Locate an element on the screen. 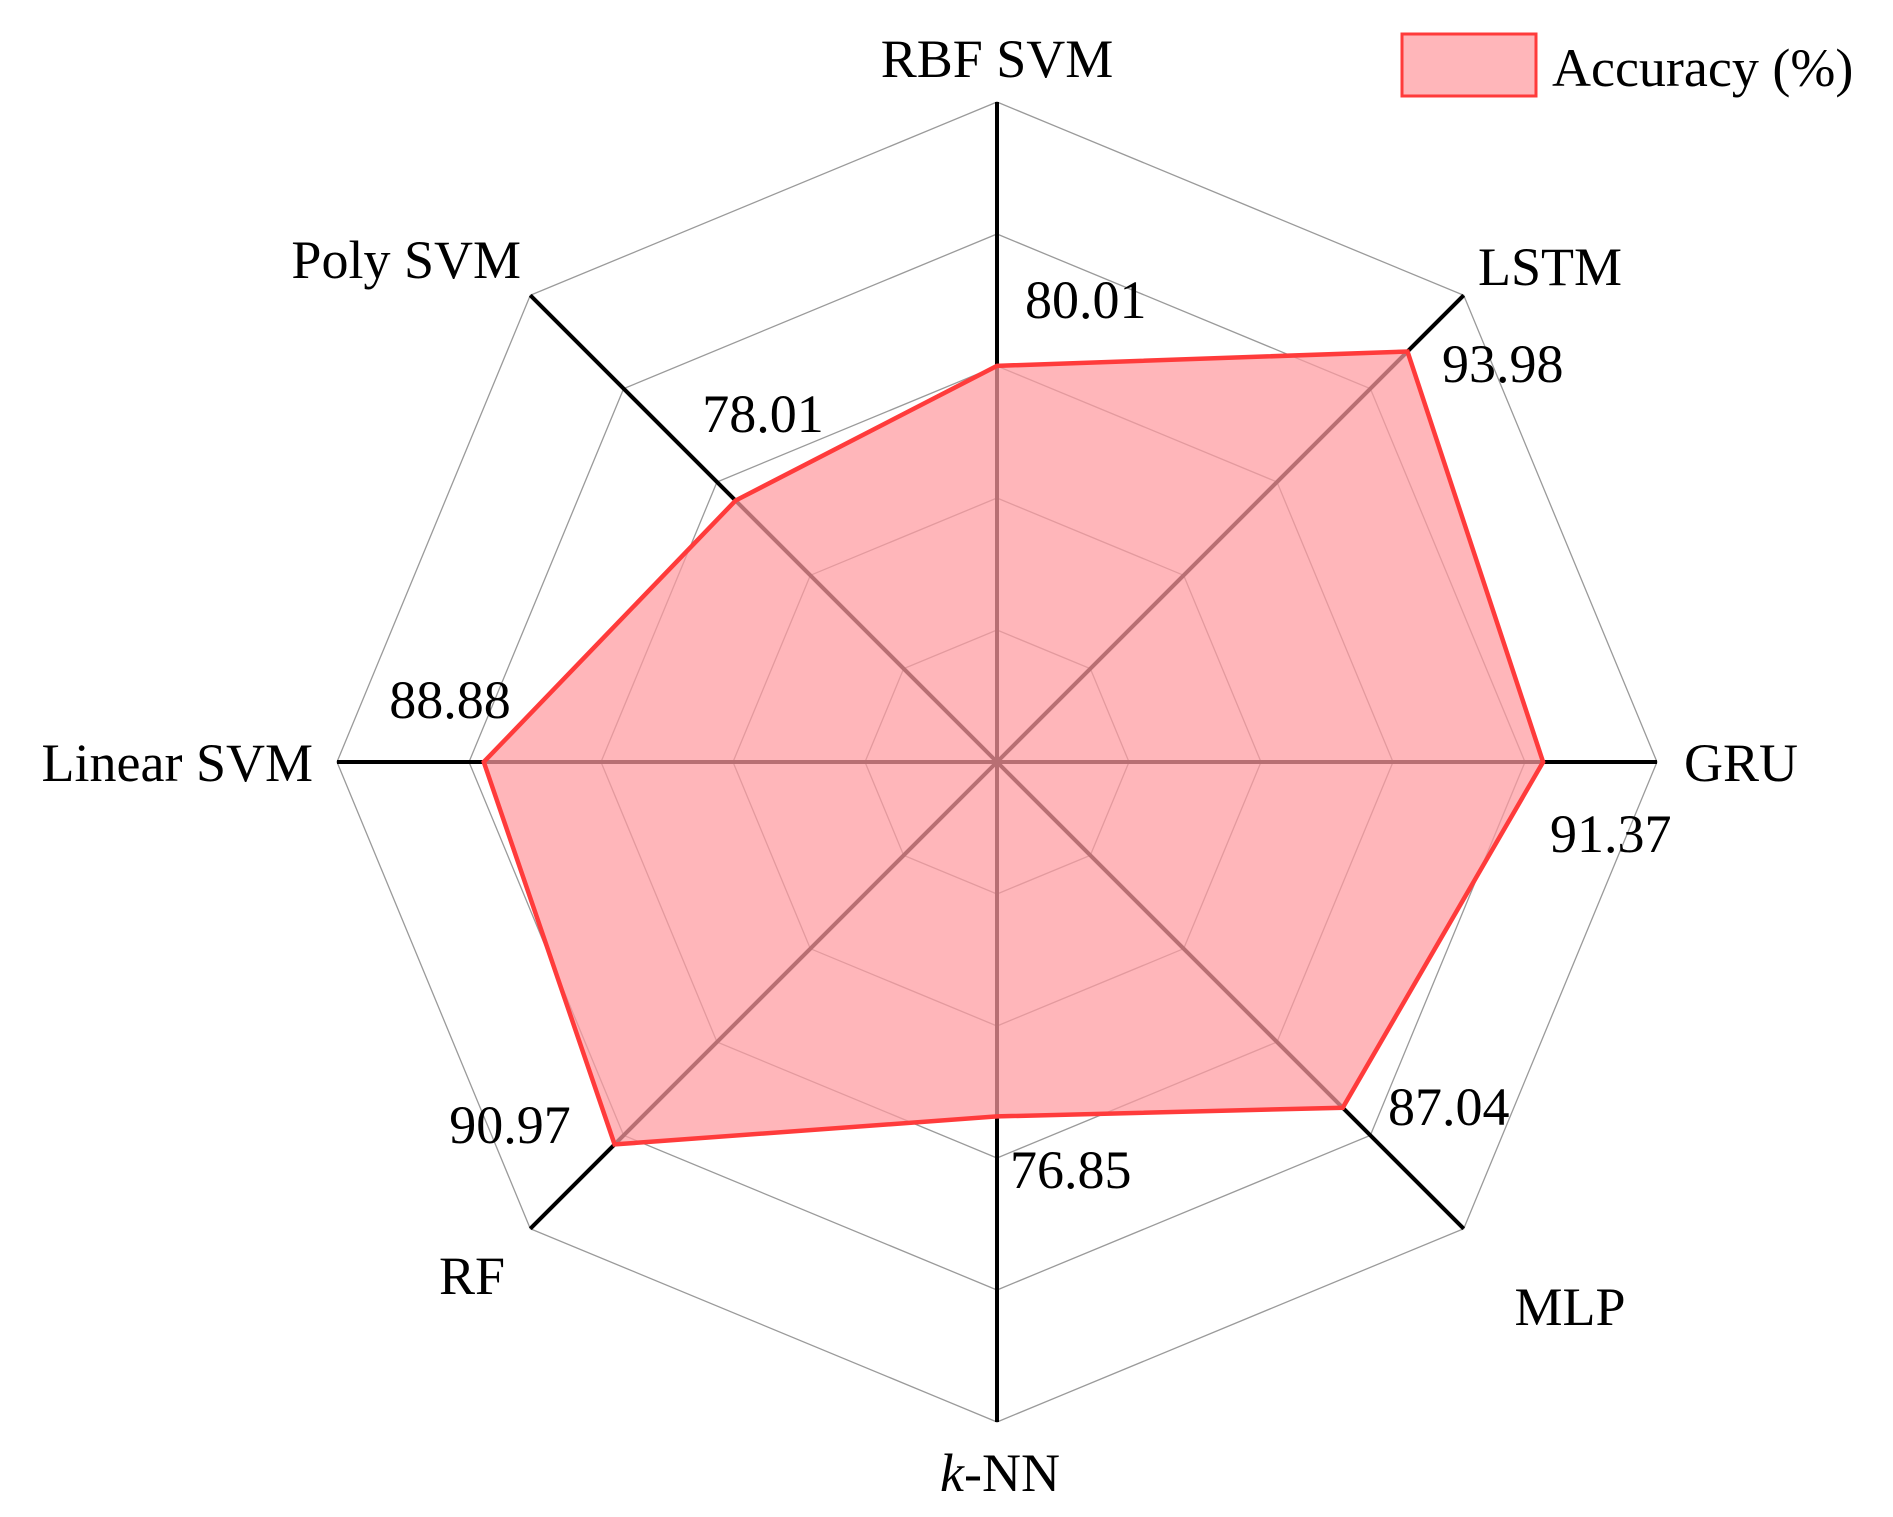  legend-label: Accuracy (%) is located at coordinates (1702, 68).